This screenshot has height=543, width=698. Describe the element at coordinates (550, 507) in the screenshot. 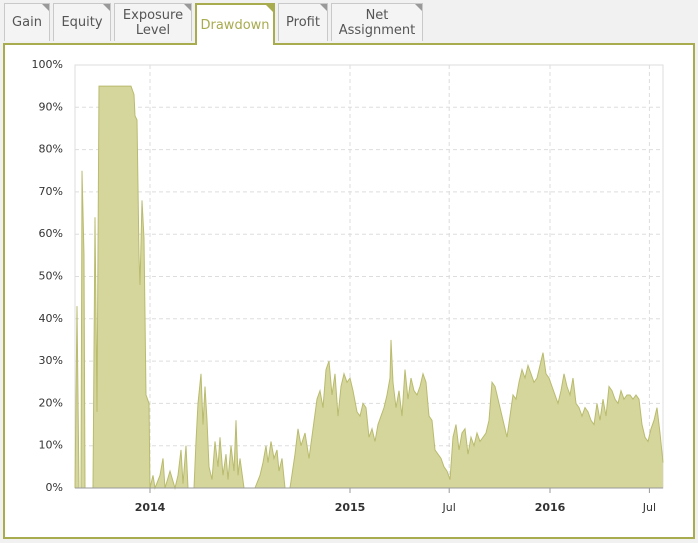

I see `x-tick-label: 2016` at that location.